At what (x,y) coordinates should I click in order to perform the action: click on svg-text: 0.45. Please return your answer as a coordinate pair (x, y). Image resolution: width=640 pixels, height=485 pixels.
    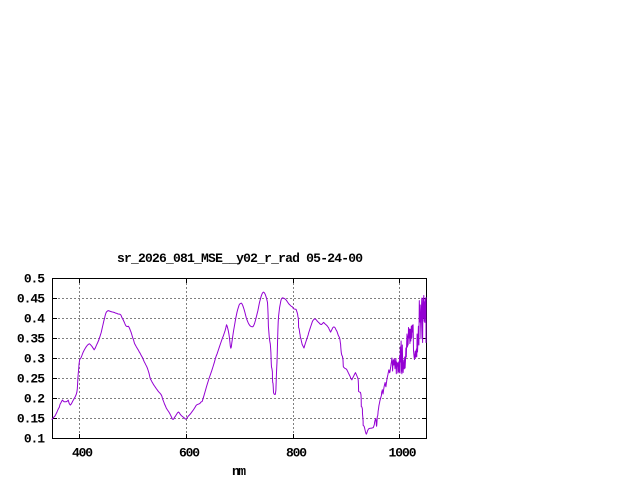
    Looking at the image, I should click on (31, 299).